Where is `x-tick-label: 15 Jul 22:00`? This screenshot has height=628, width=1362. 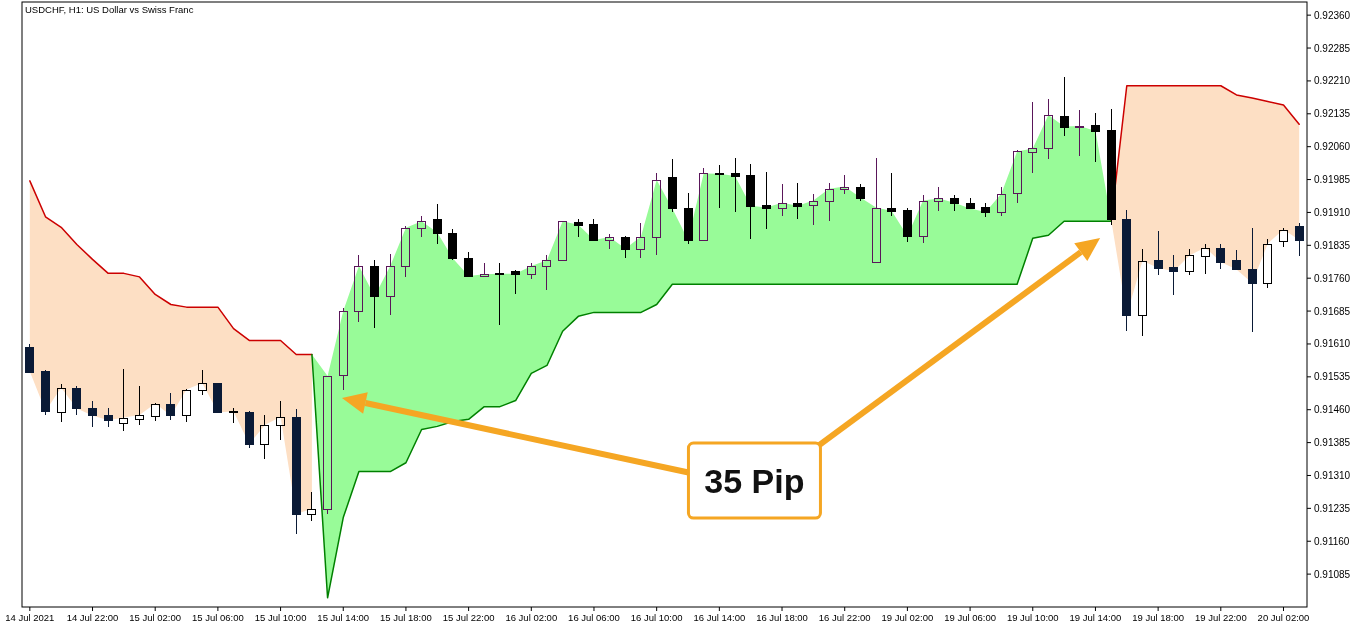
x-tick-label: 15 Jul 22:00 is located at coordinates (468, 617).